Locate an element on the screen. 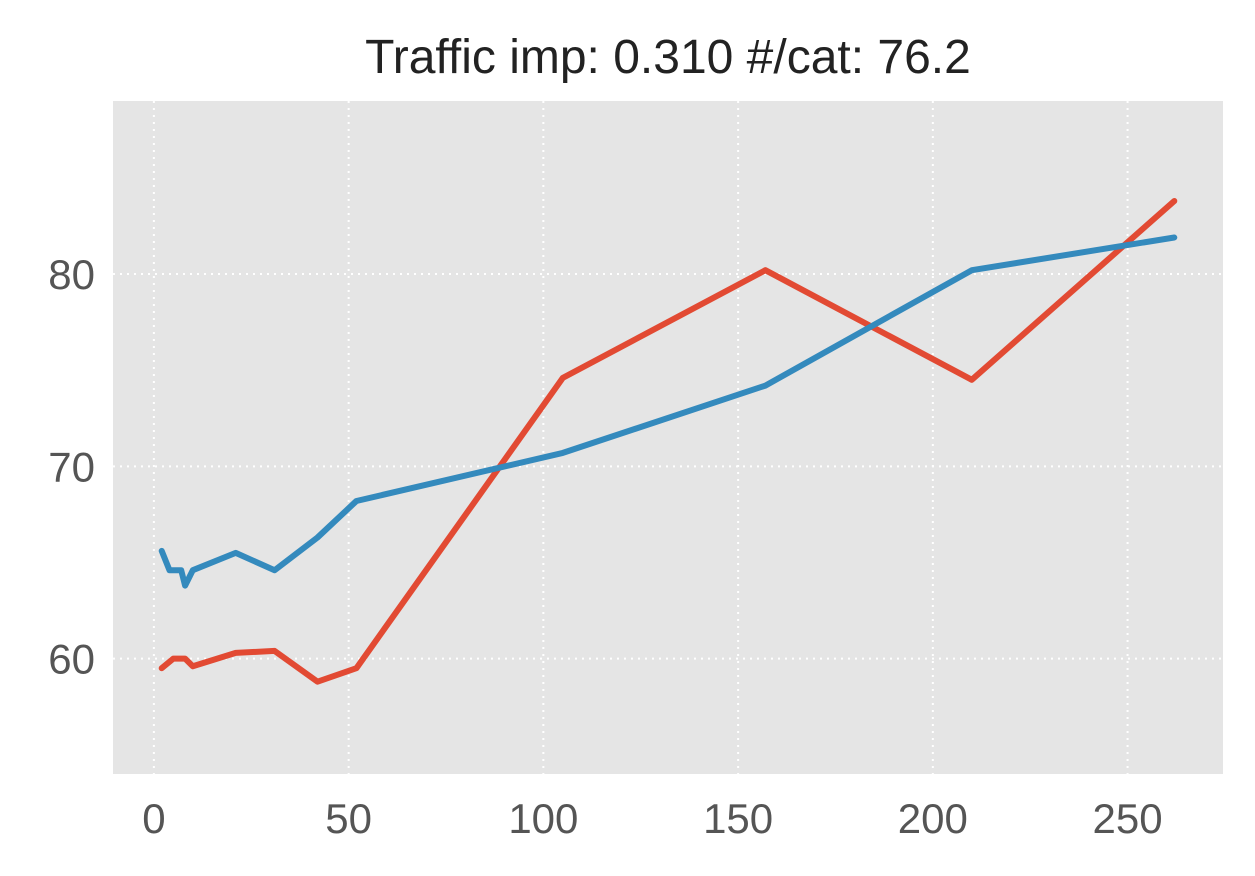 The height and width of the screenshot is (876, 1255). x-tick-label: 200 is located at coordinates (933, 818).